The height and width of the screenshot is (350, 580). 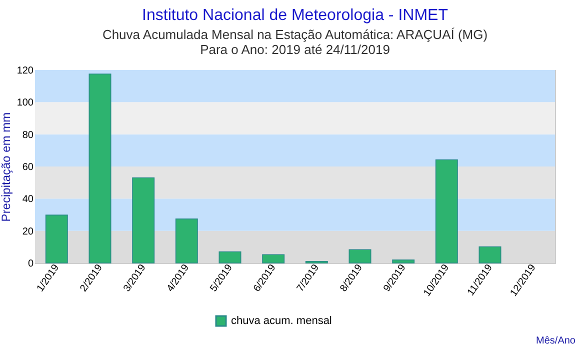 I want to click on y-tick-label: 60, so click(x=28, y=167).